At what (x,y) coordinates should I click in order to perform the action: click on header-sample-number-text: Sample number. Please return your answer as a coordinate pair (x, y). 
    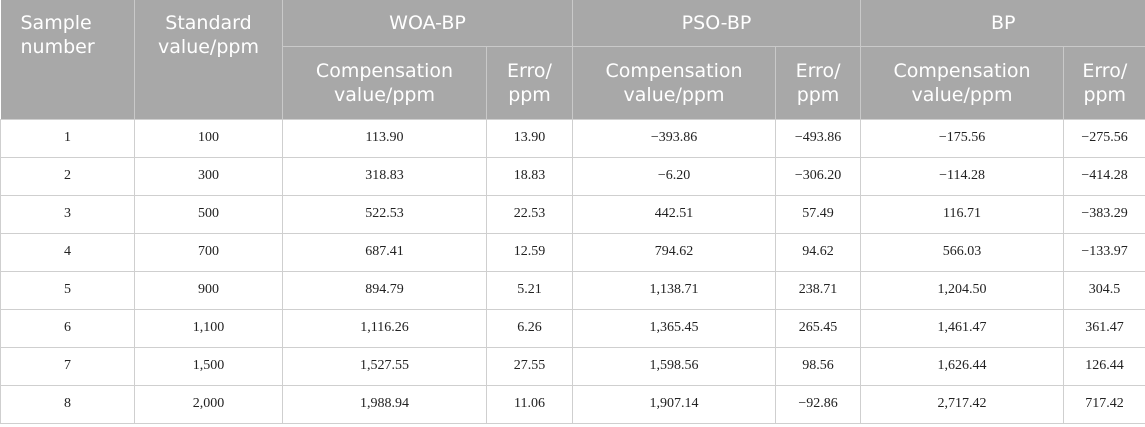
    Looking at the image, I should click on (57, 35).